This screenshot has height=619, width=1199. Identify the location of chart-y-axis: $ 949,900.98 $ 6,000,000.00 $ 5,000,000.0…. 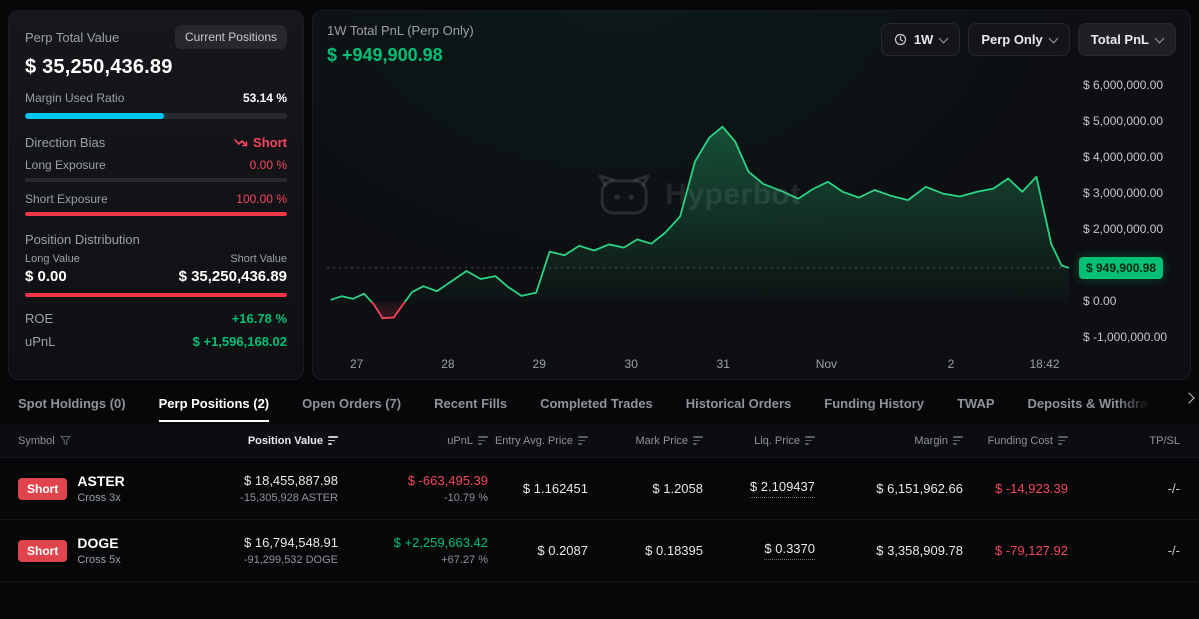
(1122, 217).